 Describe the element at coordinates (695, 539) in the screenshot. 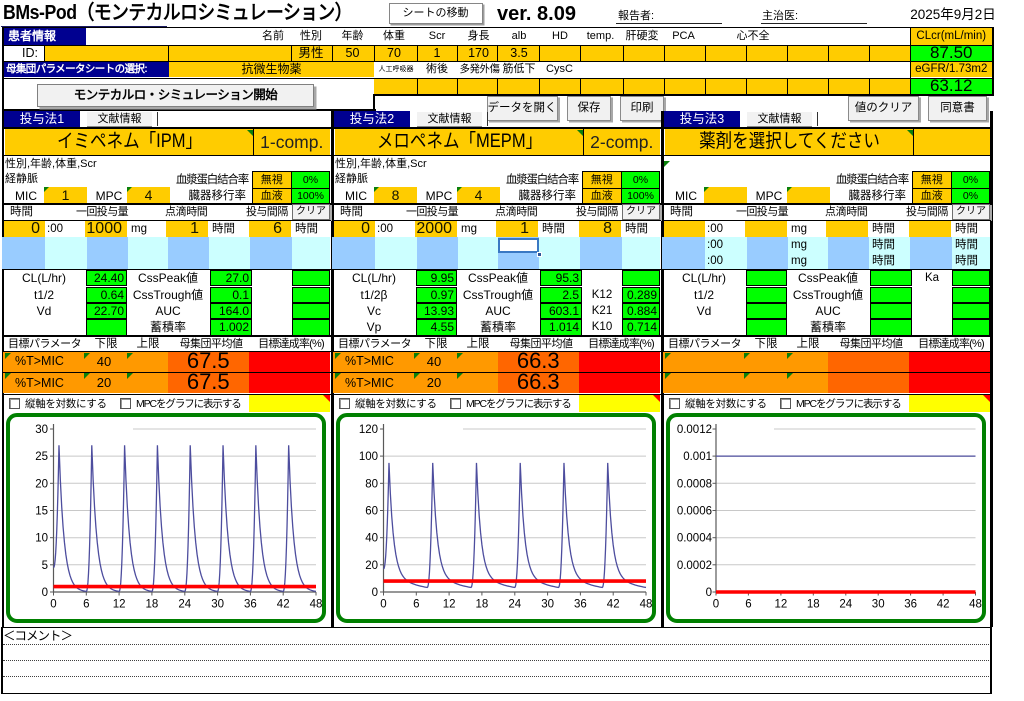

I see `svg-text: 0.0004` at that location.